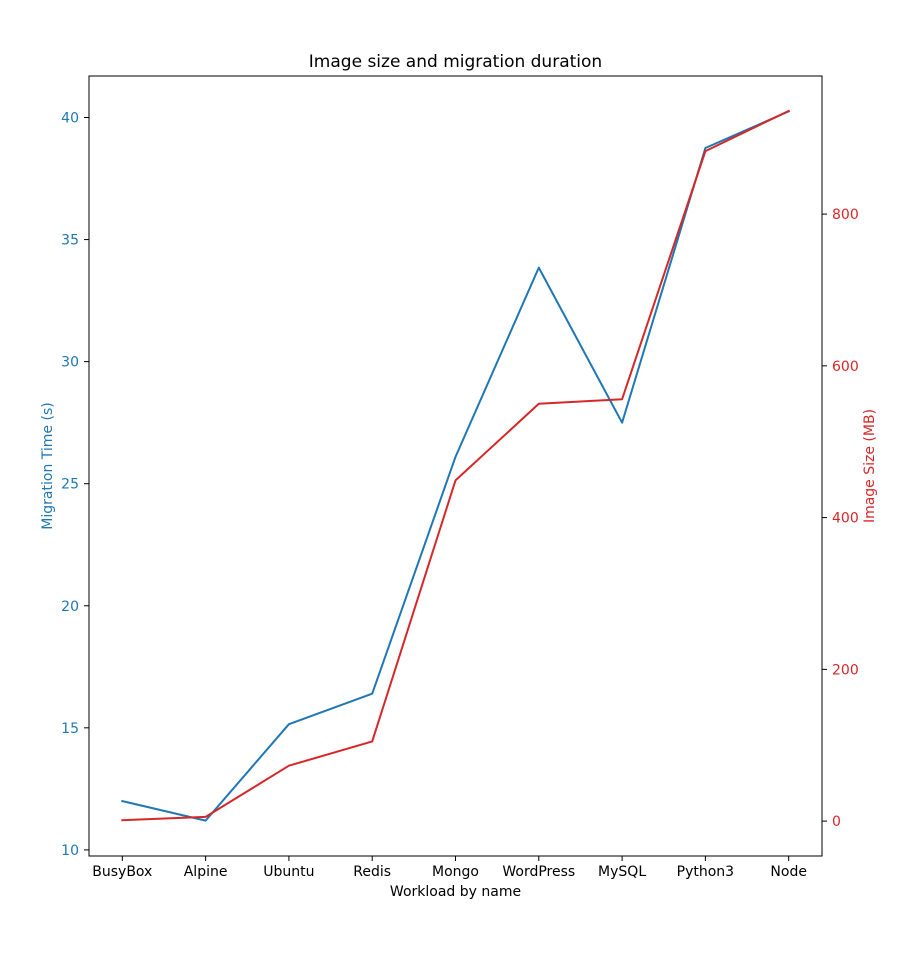  What do you see at coordinates (705, 872) in the screenshot?
I see `x-tick-label: Python3` at bounding box center [705, 872].